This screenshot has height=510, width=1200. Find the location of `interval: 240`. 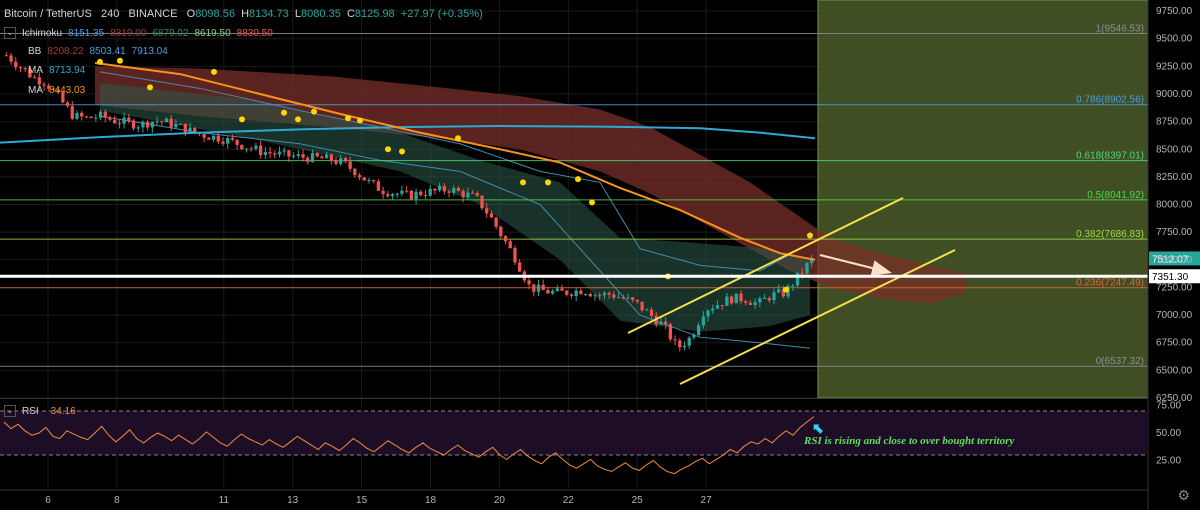

interval: 240 is located at coordinates (110, 14).